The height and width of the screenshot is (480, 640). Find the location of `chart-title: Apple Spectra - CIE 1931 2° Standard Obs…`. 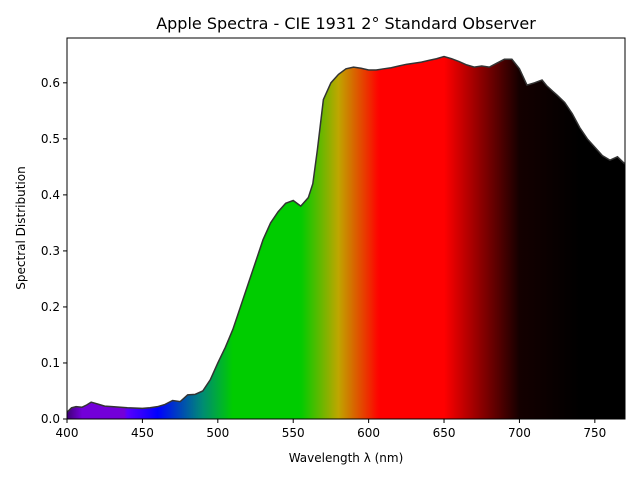

chart-title: Apple Spectra - CIE 1931 2° Standard Obs… is located at coordinates (346, 23).